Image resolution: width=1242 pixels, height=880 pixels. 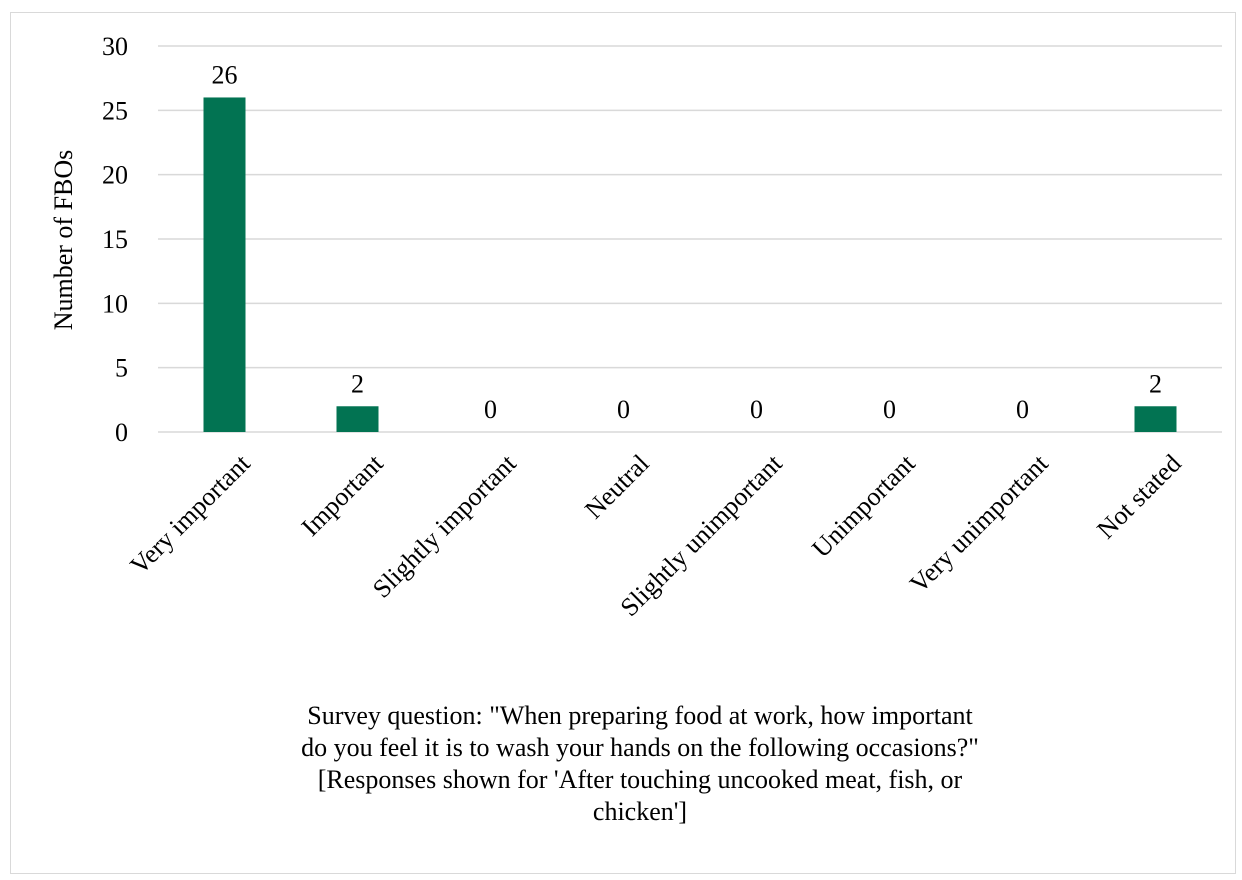 I want to click on y-tick-label: 30, so click(x=115, y=46).